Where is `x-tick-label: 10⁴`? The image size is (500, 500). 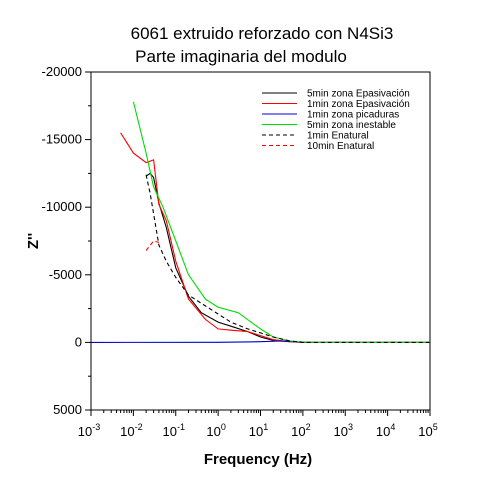
x-tick-label: 10⁴ is located at coordinates (385, 430).